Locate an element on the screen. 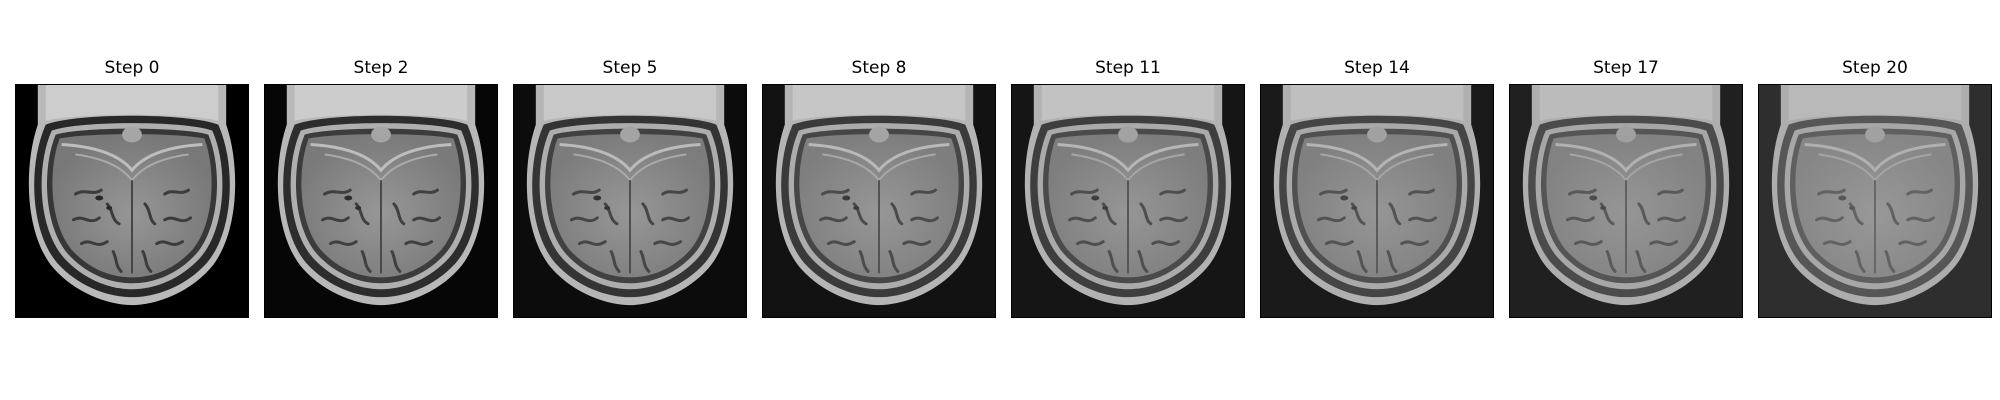 Image resolution: width=2000 pixels, height=400 pixels. panel-step-11: Step 11 is located at coordinates (1128, 187).